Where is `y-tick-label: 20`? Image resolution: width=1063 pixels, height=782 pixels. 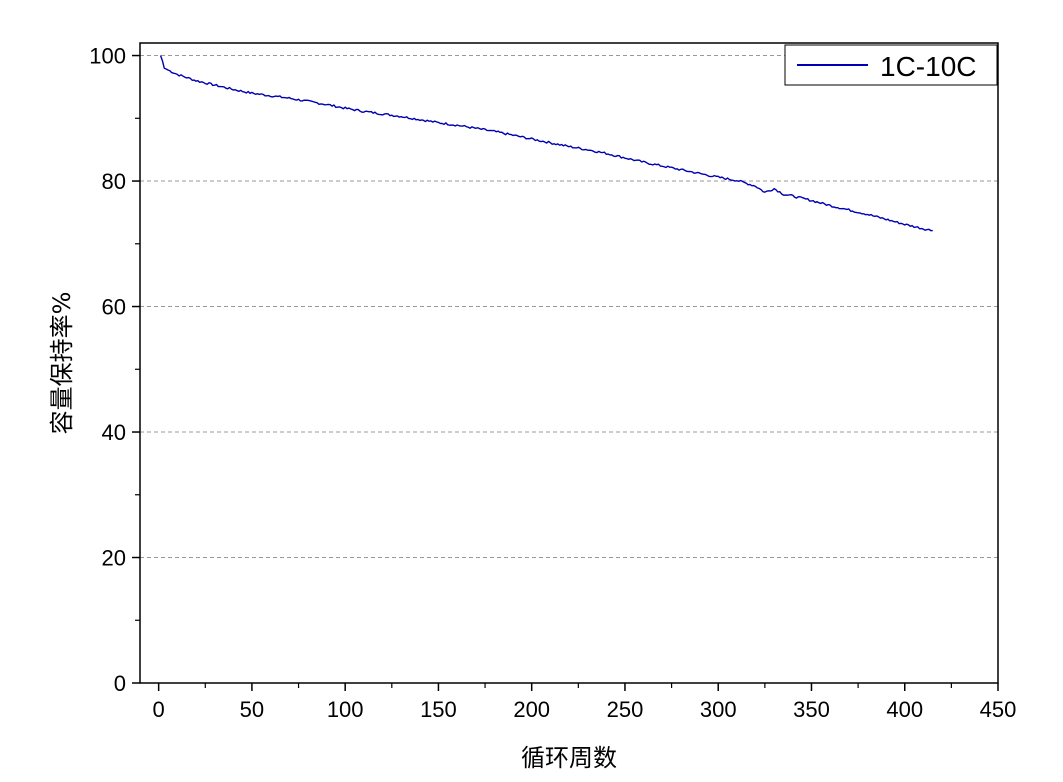 y-tick-label: 20 is located at coordinates (114, 558).